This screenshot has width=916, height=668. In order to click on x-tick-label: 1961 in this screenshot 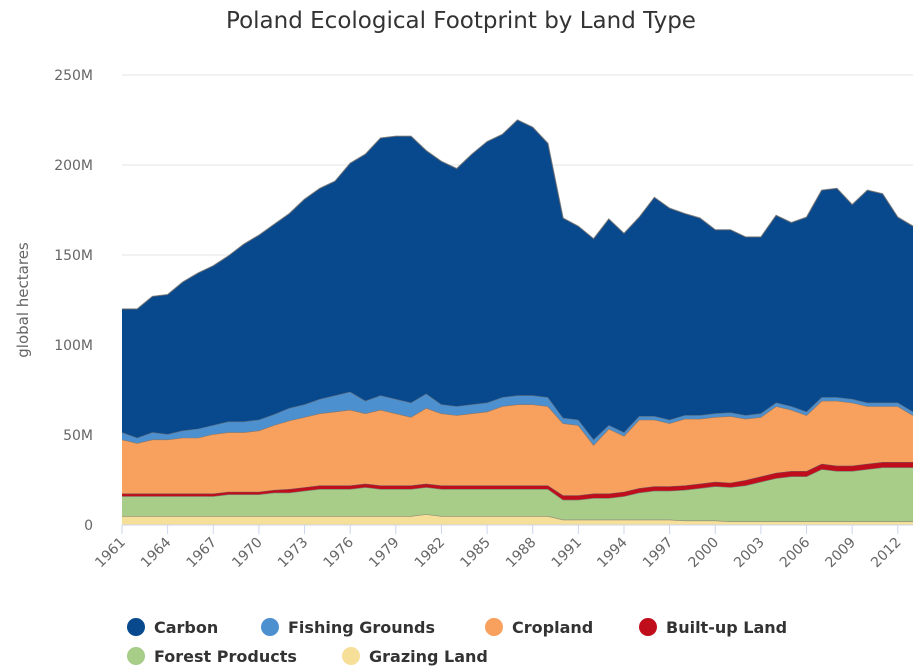, I will do `click(110, 553)`.